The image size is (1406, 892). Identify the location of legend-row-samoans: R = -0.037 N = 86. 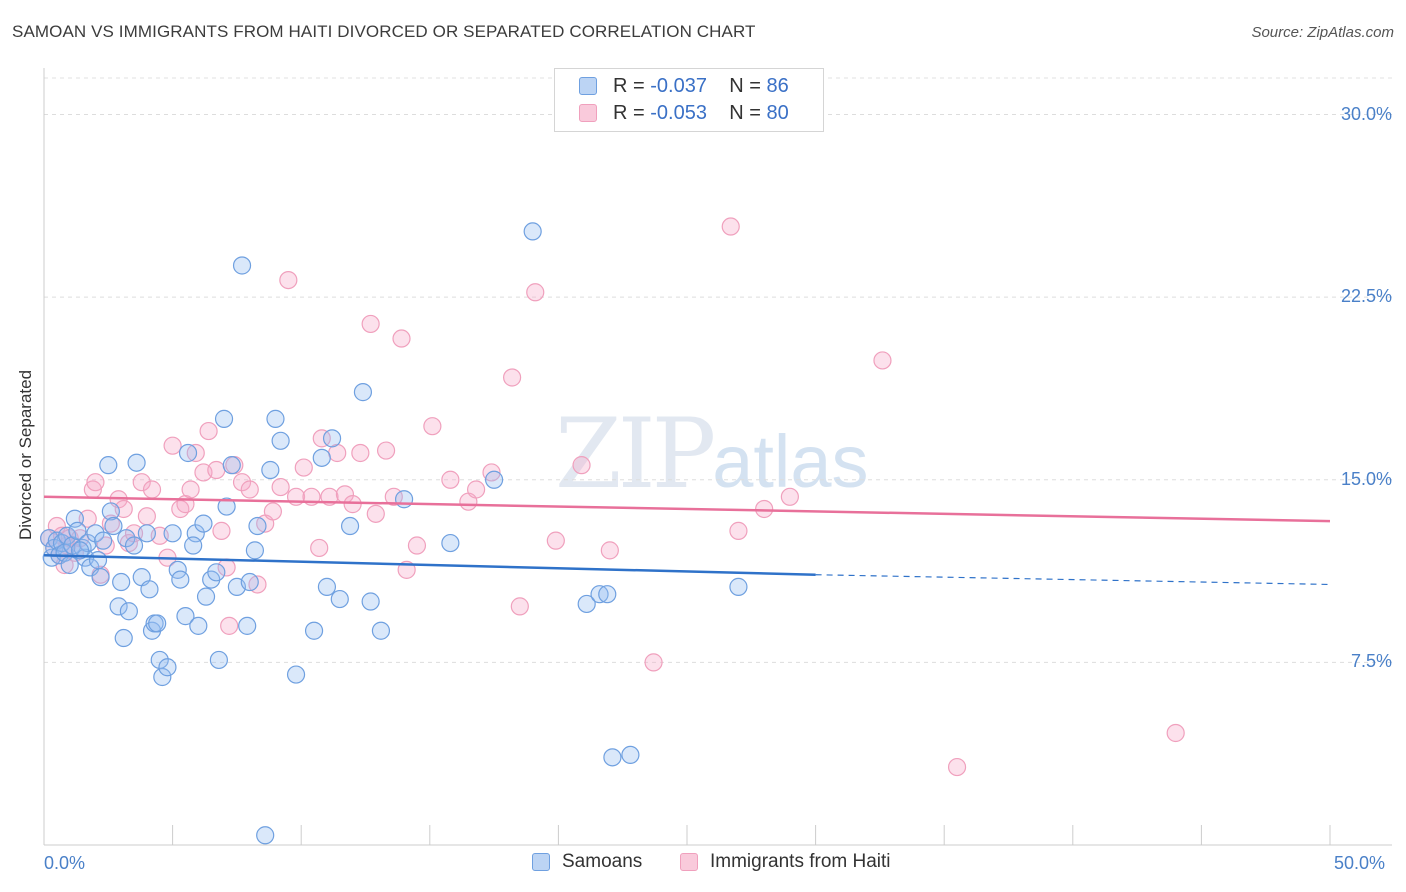
(684, 86).